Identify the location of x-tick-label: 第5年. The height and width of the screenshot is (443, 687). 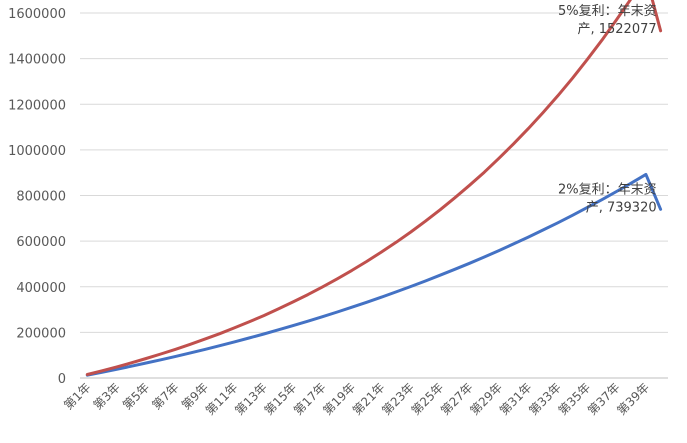
(136, 396).